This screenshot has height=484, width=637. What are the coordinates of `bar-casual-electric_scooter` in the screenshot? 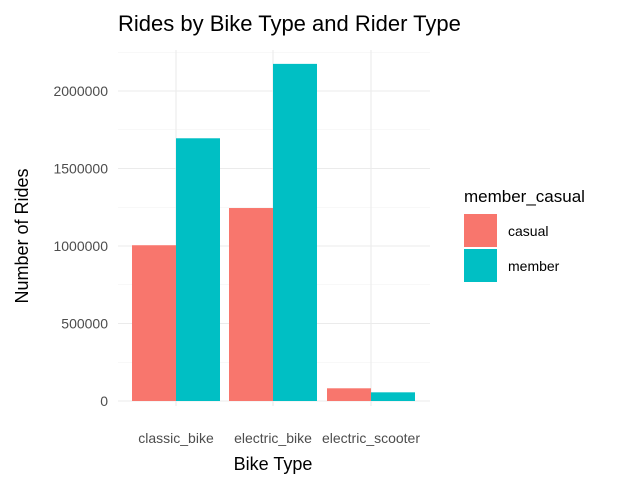 It's located at (349, 394).